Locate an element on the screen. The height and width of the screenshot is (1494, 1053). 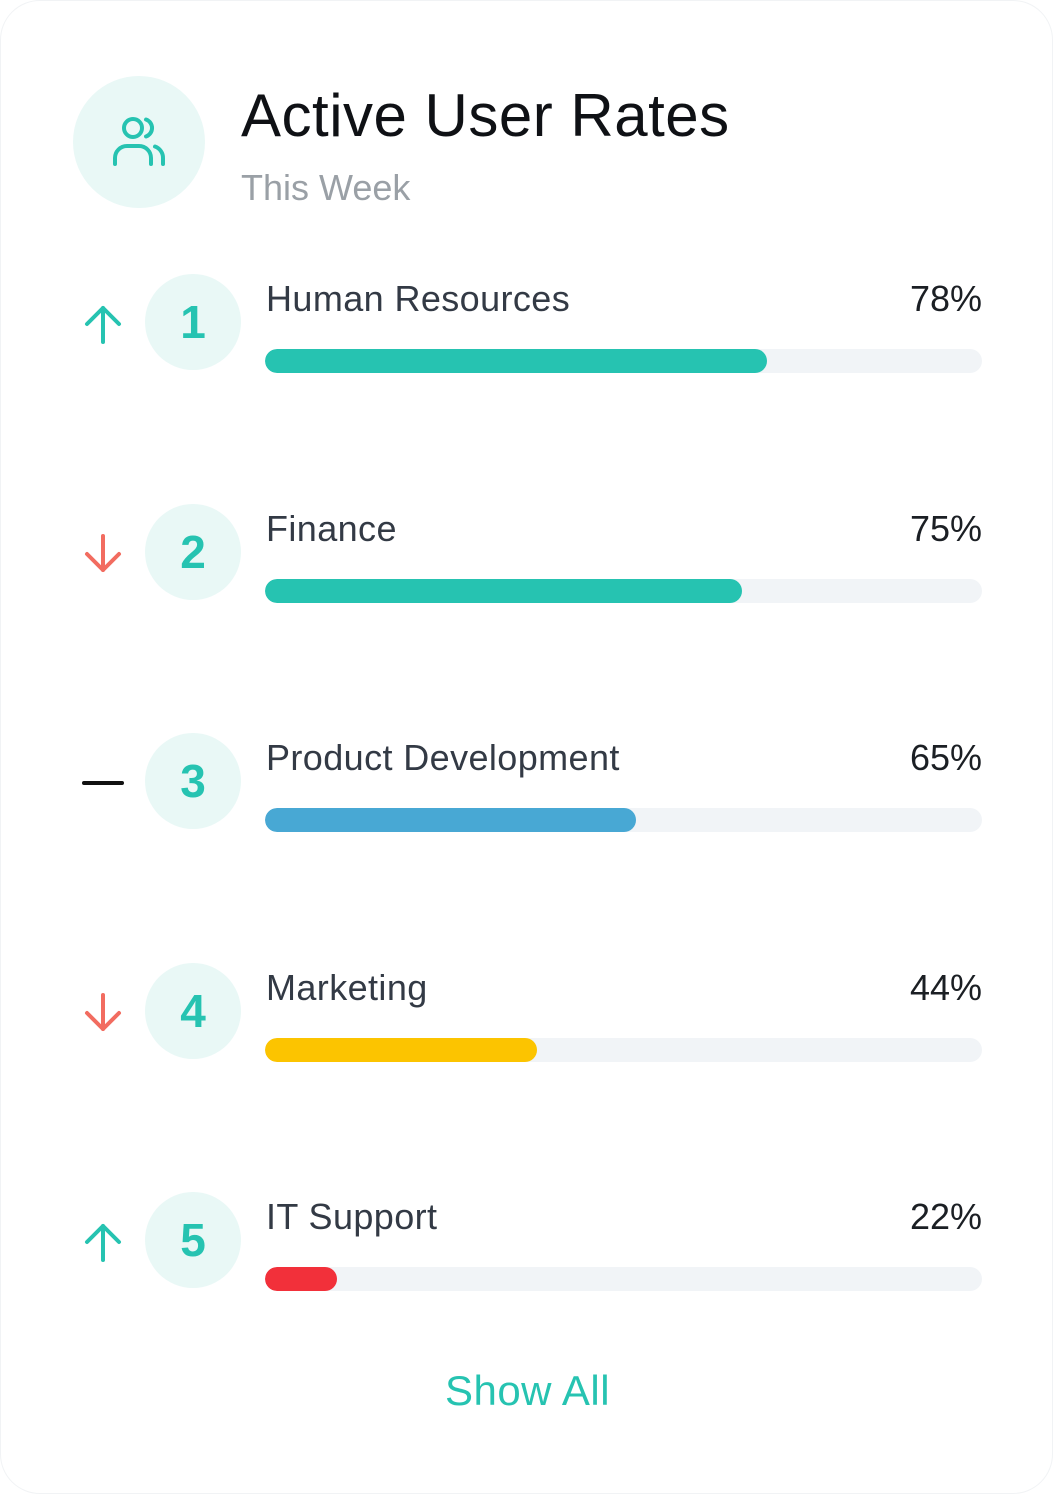
department-label: Finance is located at coordinates (331, 528).